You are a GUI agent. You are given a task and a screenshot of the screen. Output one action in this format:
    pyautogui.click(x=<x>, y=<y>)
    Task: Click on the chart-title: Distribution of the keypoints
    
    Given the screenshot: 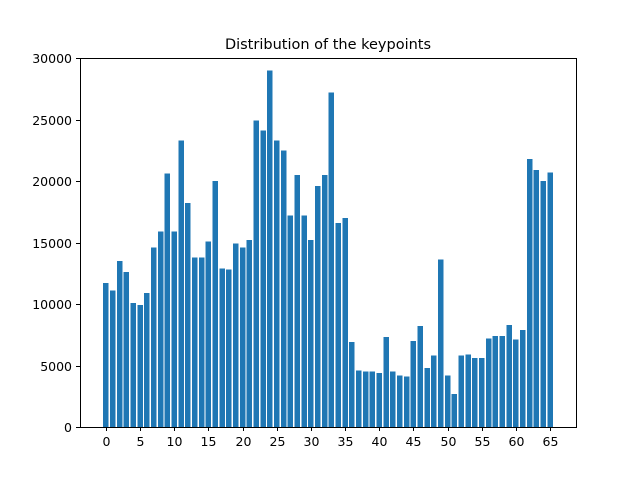 What is the action you would take?
    pyautogui.click(x=328, y=45)
    